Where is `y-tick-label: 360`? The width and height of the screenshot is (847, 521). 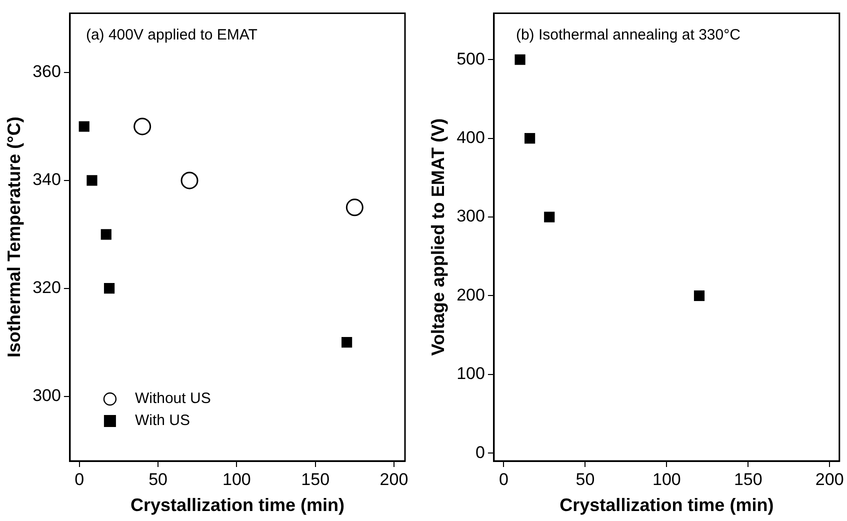
y-tick-label: 360 is located at coordinates (46, 72).